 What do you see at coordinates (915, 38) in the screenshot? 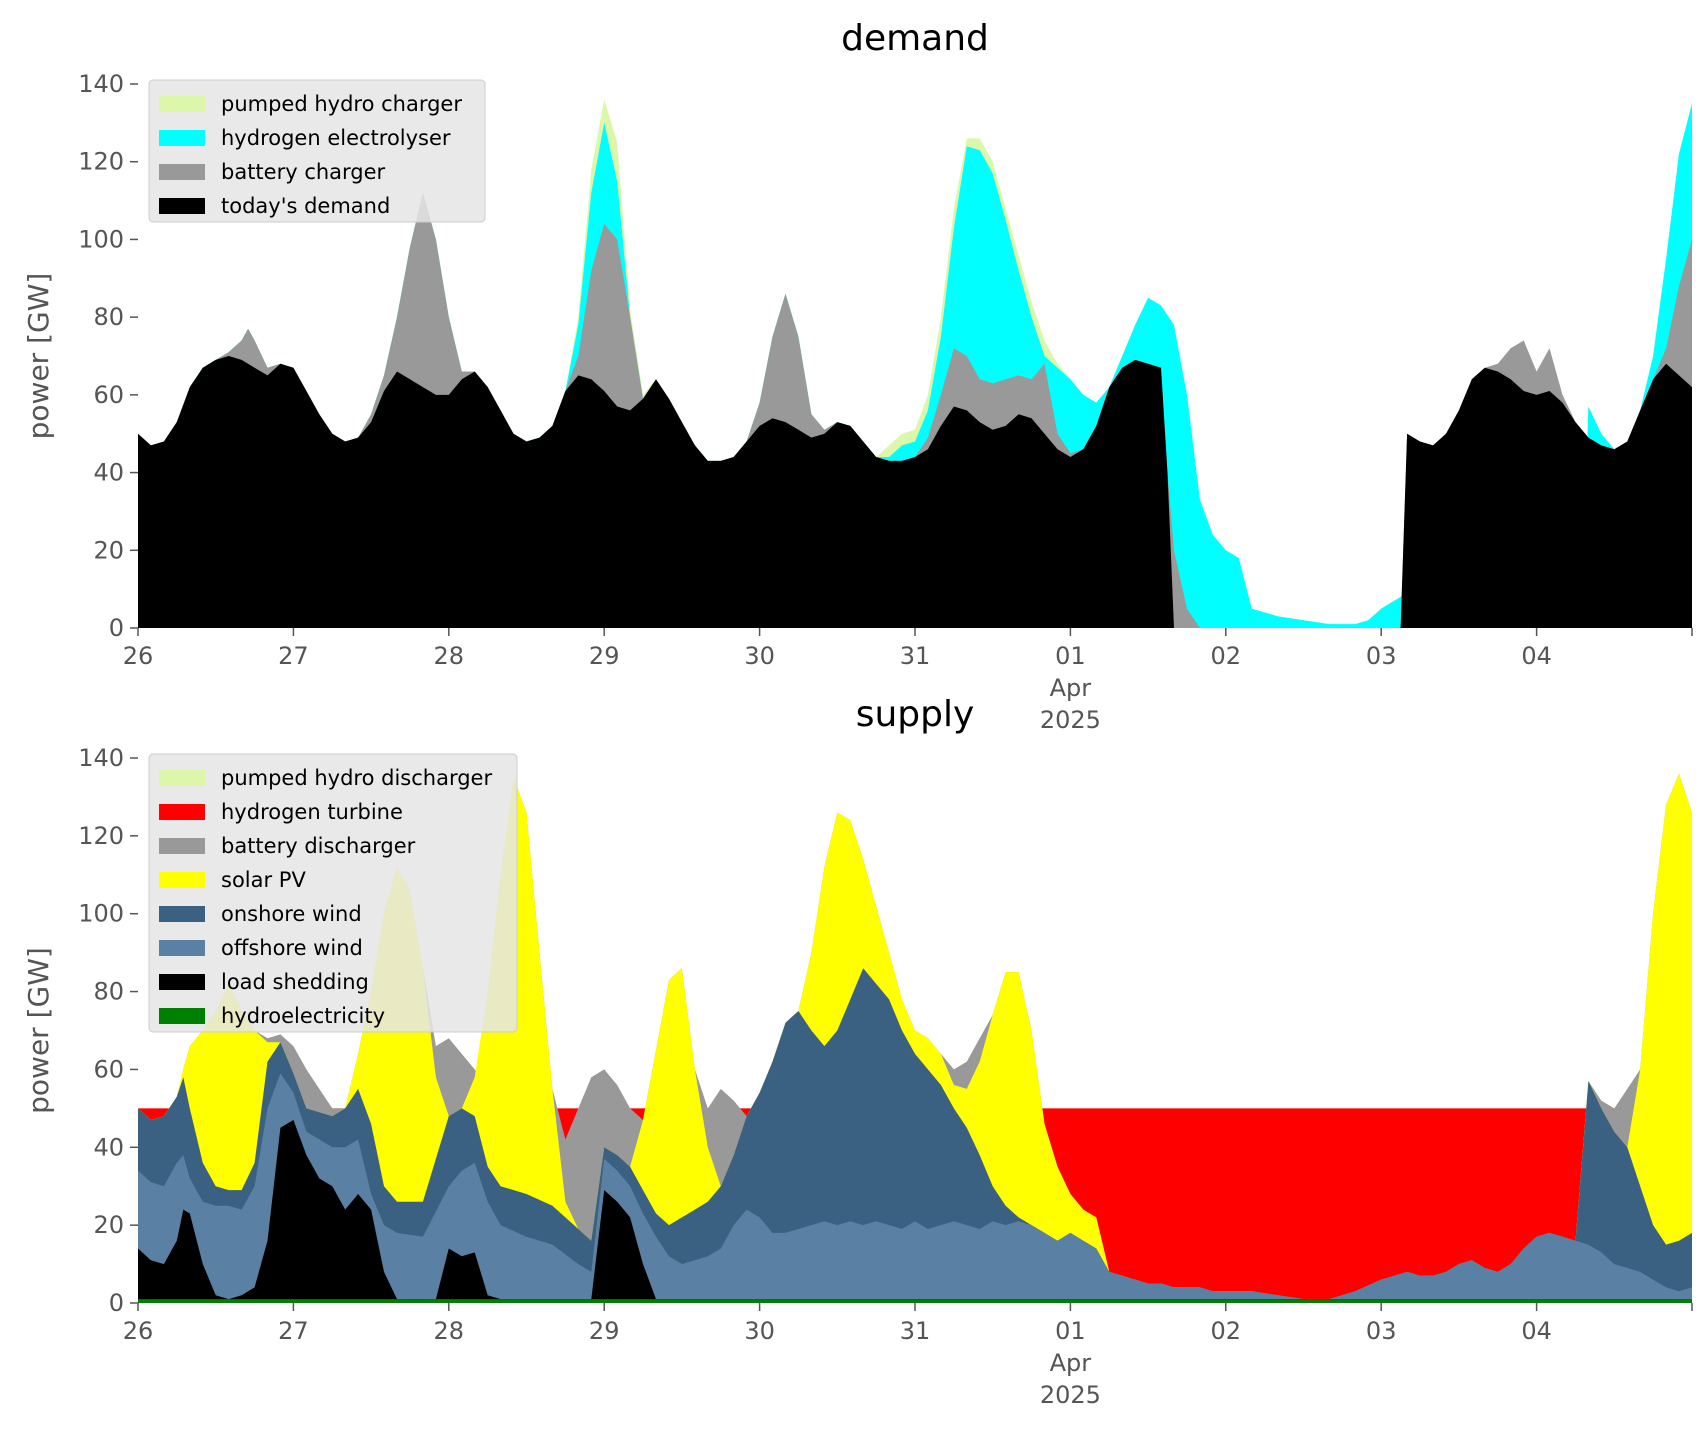
I see `chart-title: demand` at bounding box center [915, 38].